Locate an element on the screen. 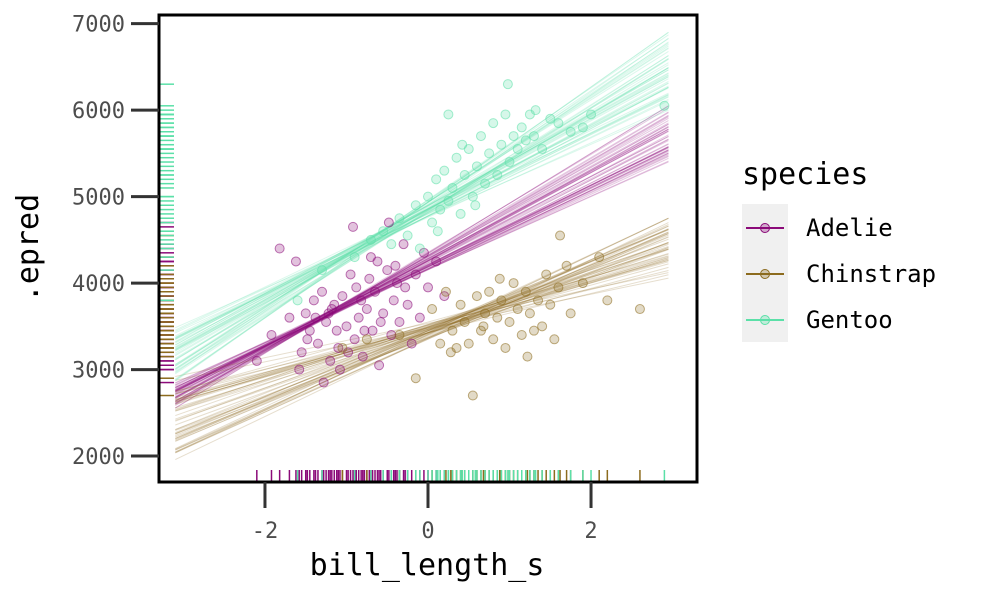 The image size is (998, 595). legend-label-chinstrap: Chinstrap is located at coordinates (871, 274).